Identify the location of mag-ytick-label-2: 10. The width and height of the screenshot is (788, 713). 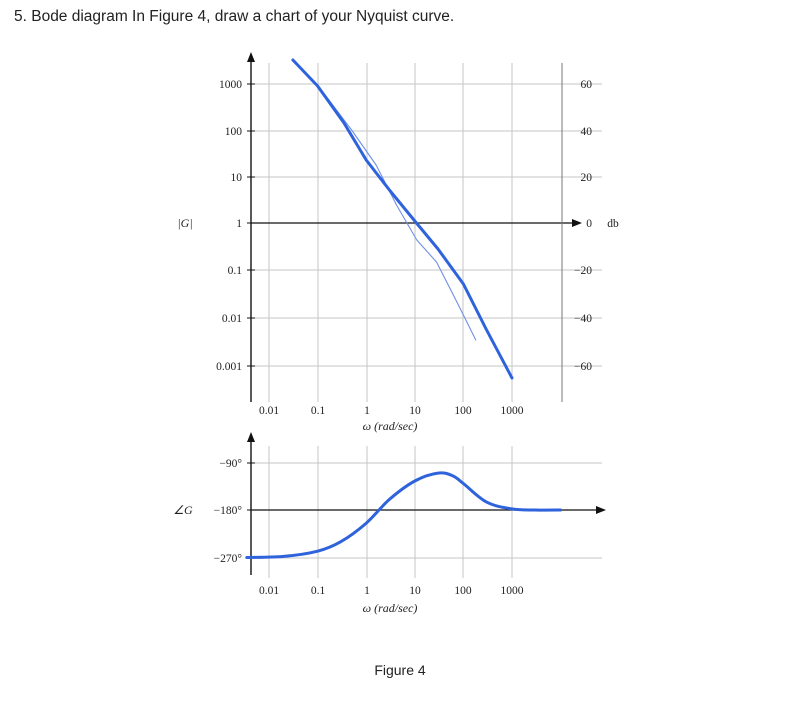
(237, 178).